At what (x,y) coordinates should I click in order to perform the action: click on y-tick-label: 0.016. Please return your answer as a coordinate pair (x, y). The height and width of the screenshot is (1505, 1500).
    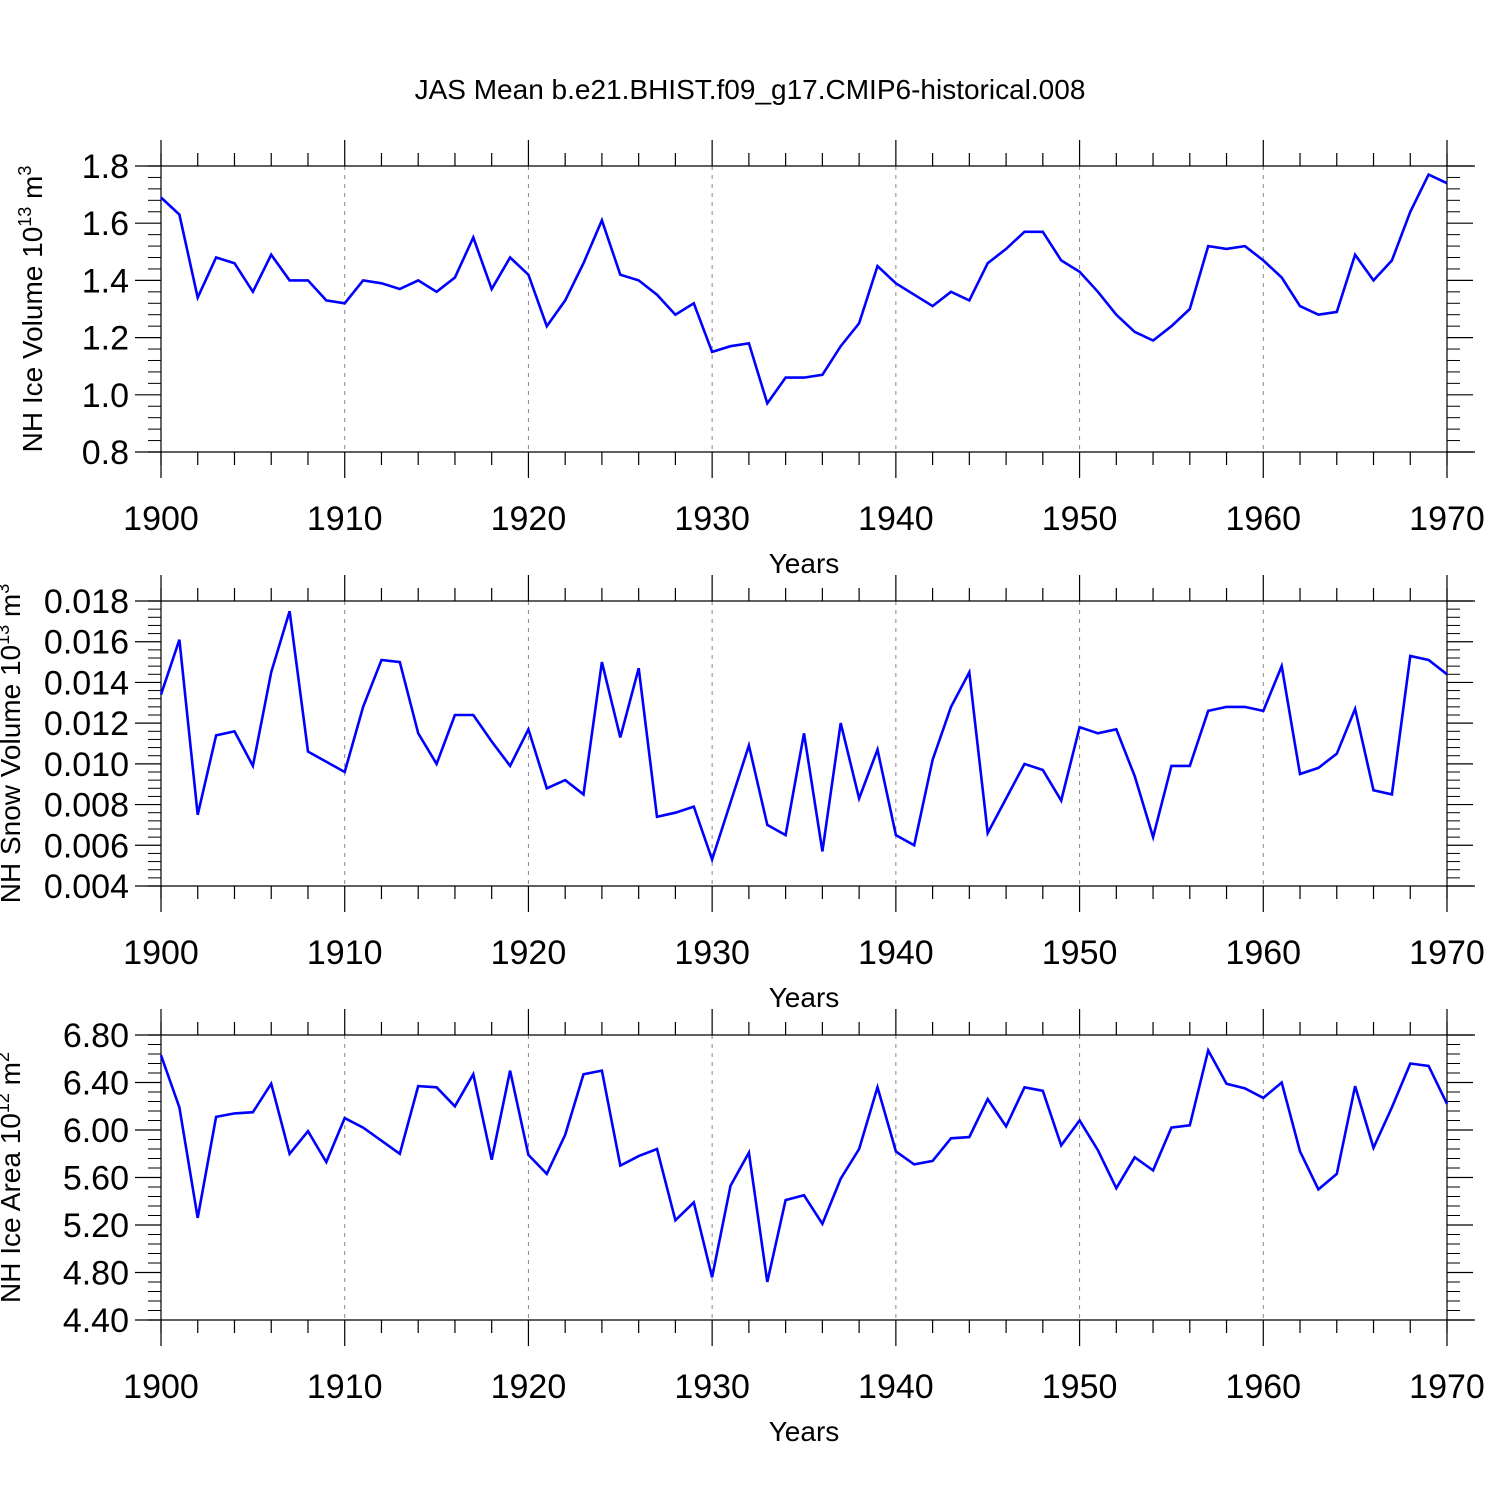
    Looking at the image, I should click on (86, 643).